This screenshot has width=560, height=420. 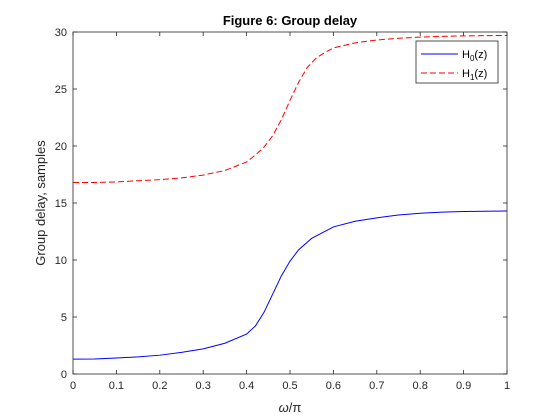 What do you see at coordinates (61, 261) in the screenshot?
I see `y-tick-label: 10` at bounding box center [61, 261].